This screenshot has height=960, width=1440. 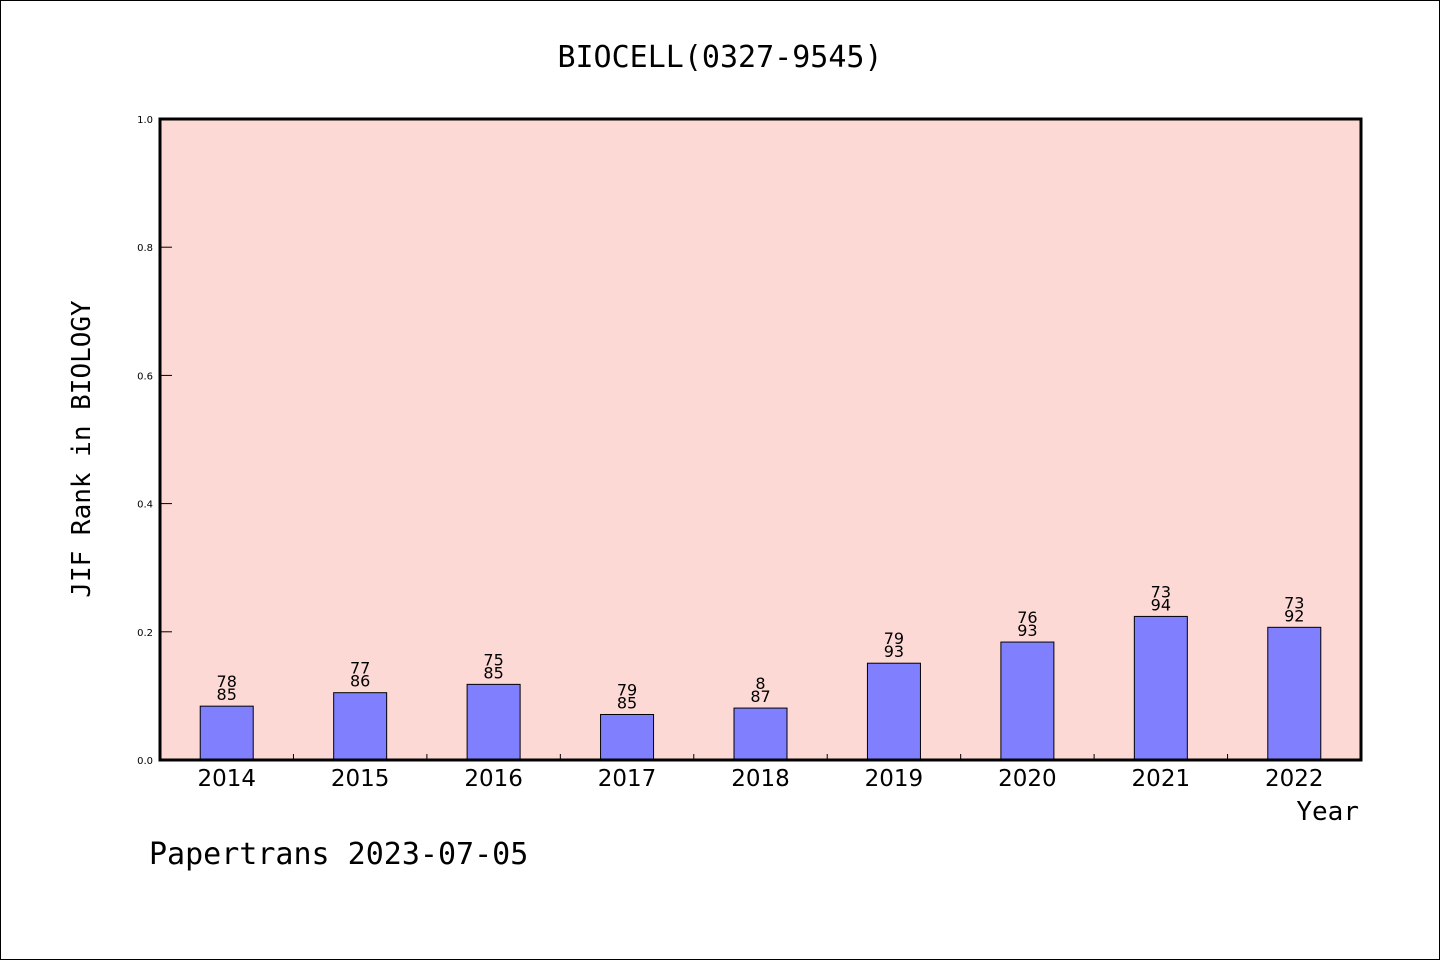 What do you see at coordinates (1327, 812) in the screenshot?
I see `x-axis-title: Year` at bounding box center [1327, 812].